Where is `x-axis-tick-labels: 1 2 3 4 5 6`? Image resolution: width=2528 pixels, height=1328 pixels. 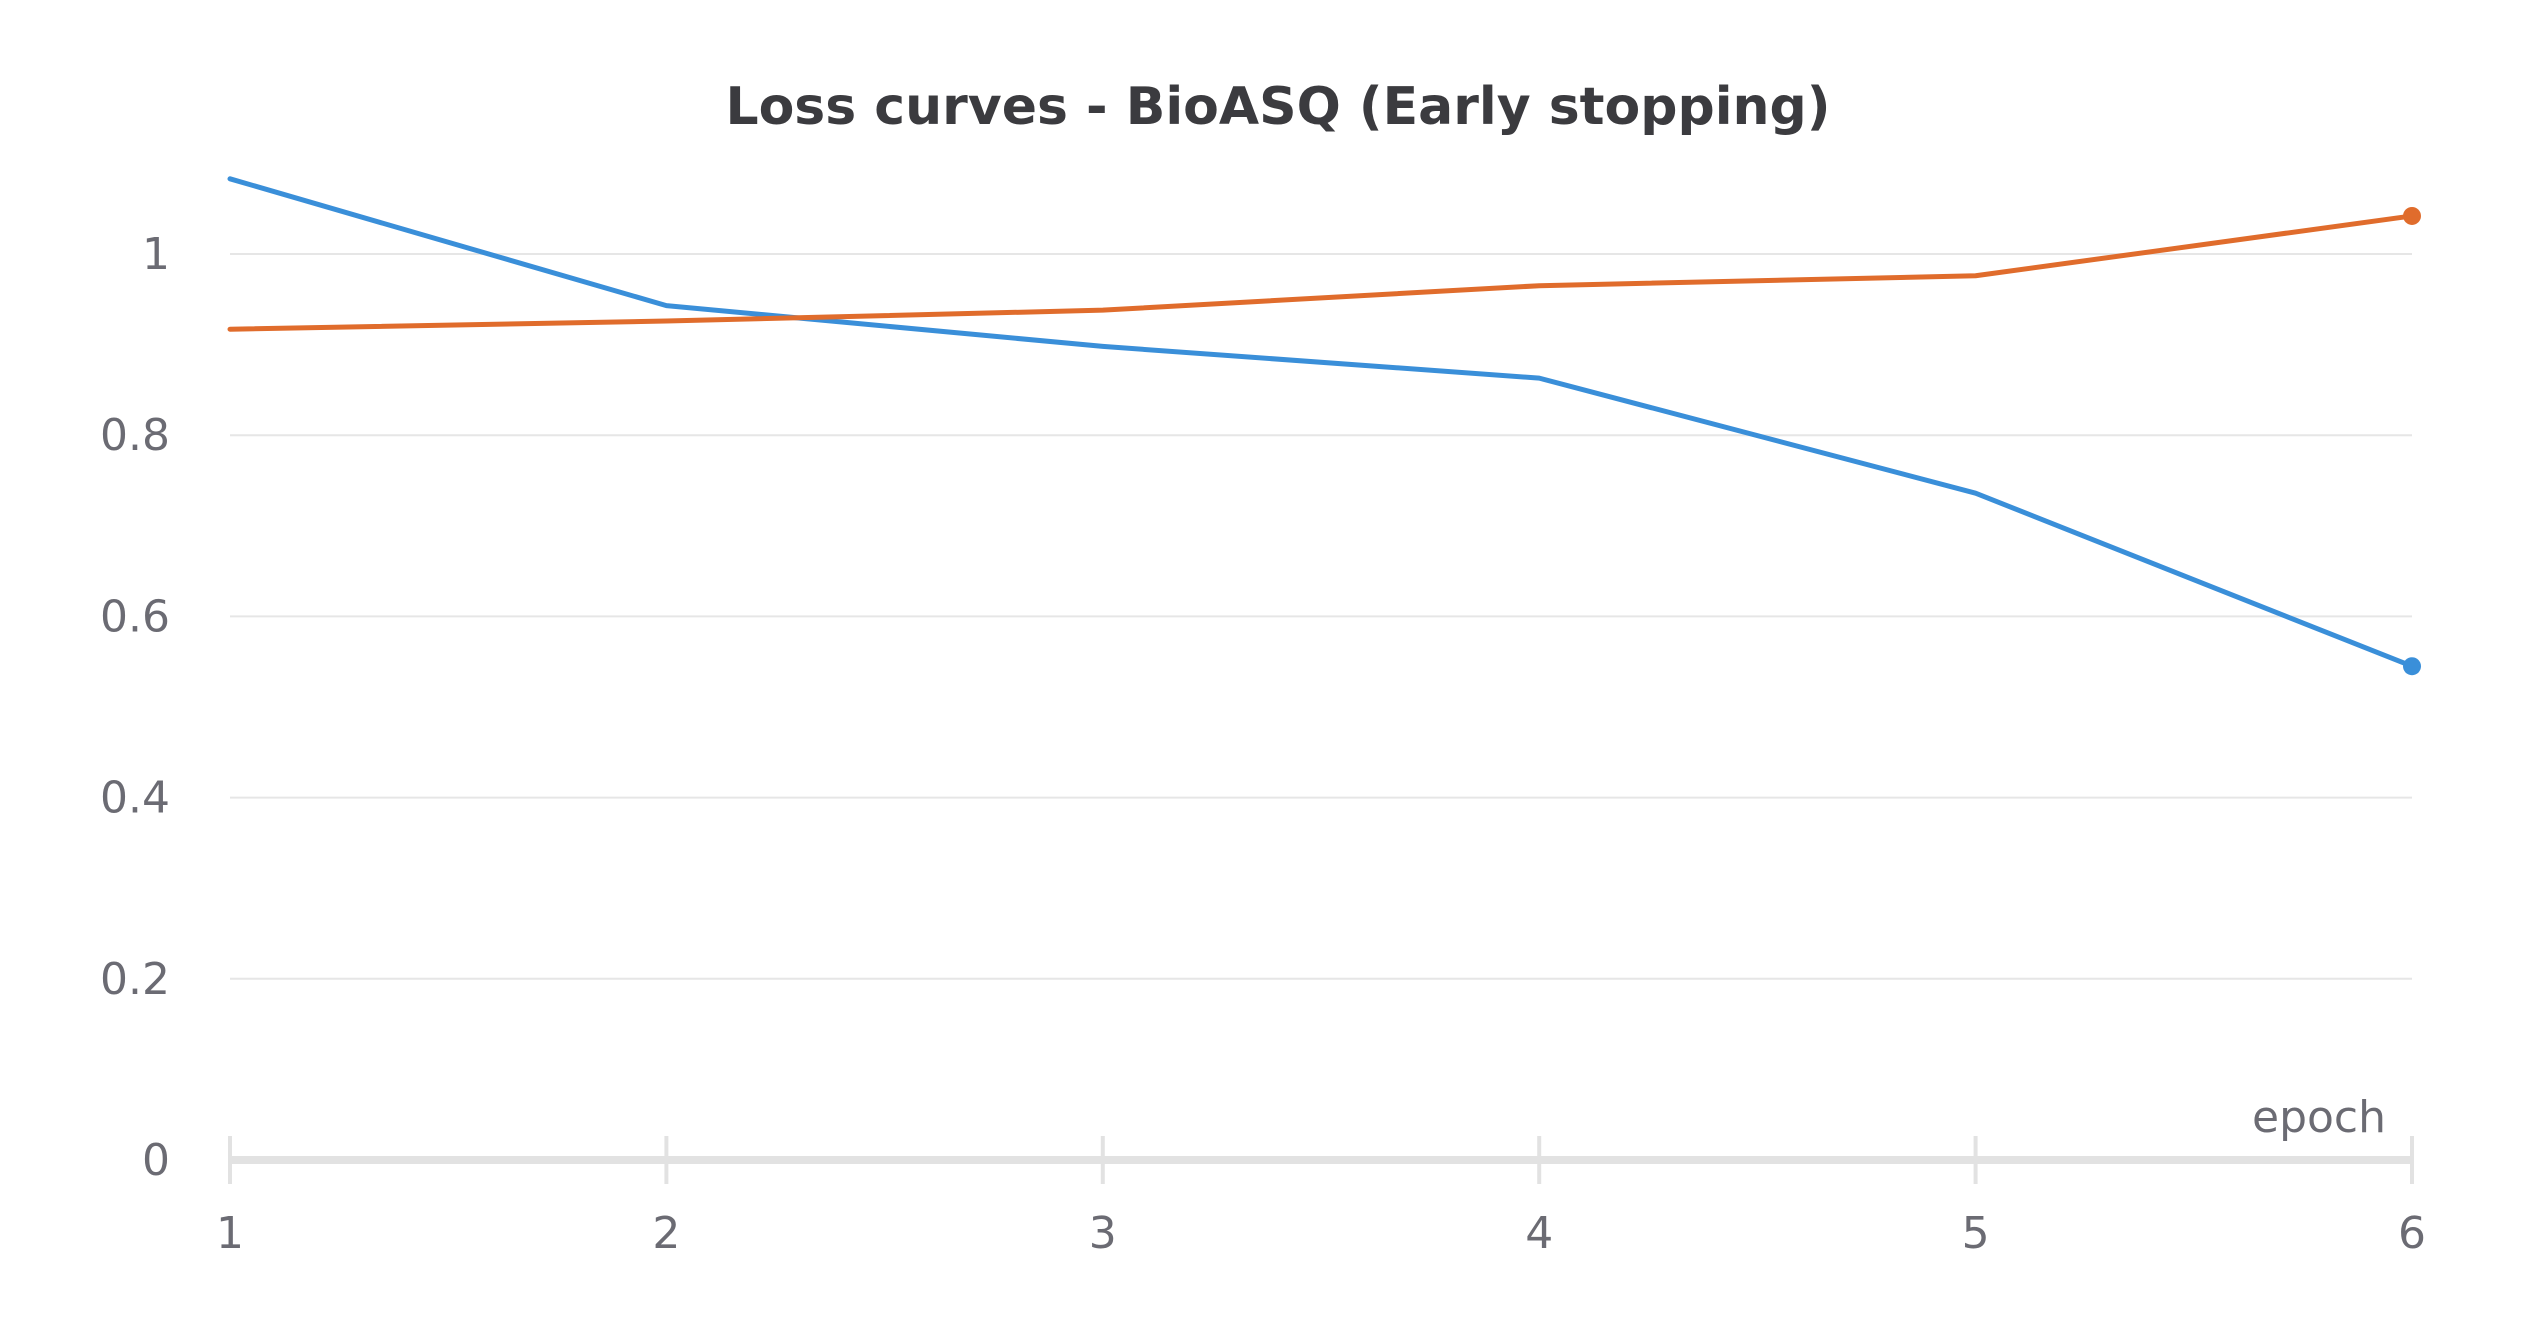 x-axis-tick-labels: 1 2 3 4 5 6 is located at coordinates (1321, 1233).